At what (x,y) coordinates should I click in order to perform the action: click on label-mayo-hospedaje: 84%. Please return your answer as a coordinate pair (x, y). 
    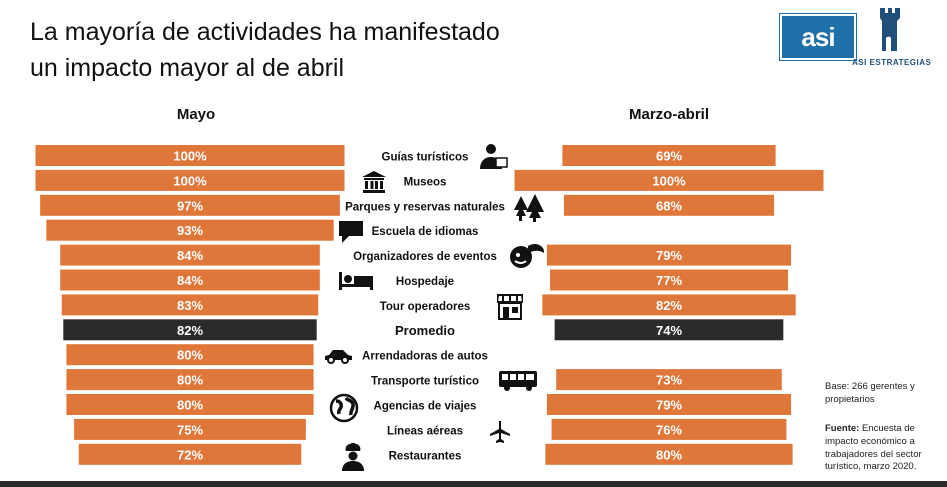
    Looking at the image, I should click on (190, 280).